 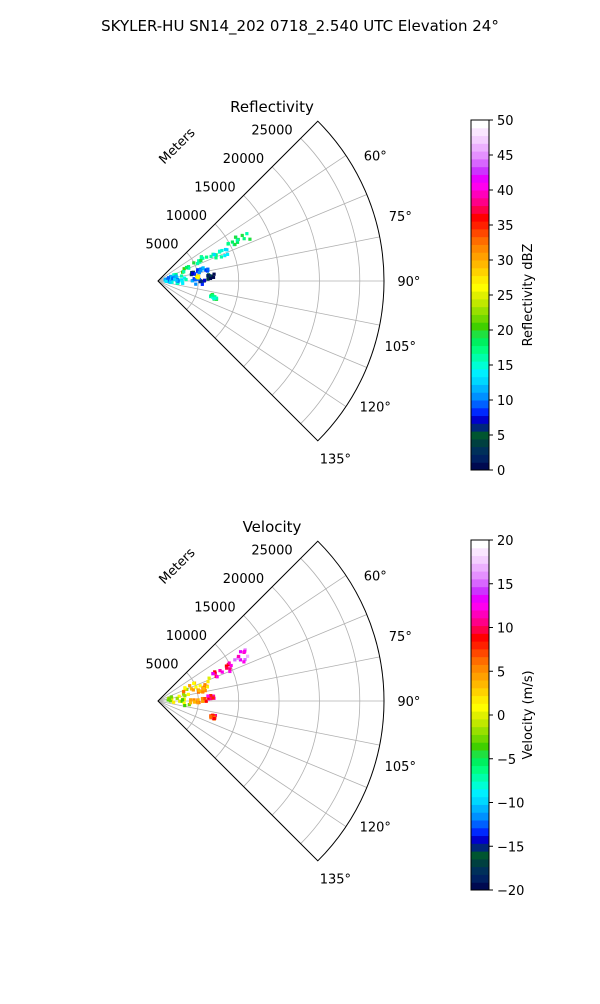 I want to click on reflectivity-plot-title: Reflectivity, so click(x=272, y=107).